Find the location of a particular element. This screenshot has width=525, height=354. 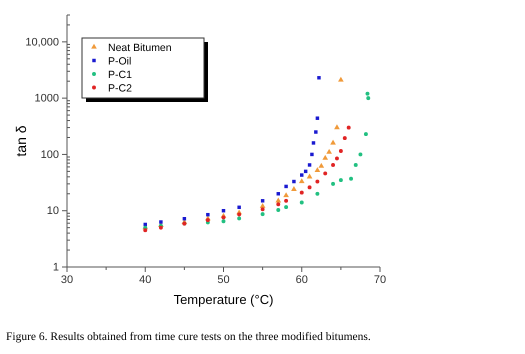

x-tick-label: 30 is located at coordinates (67, 280).